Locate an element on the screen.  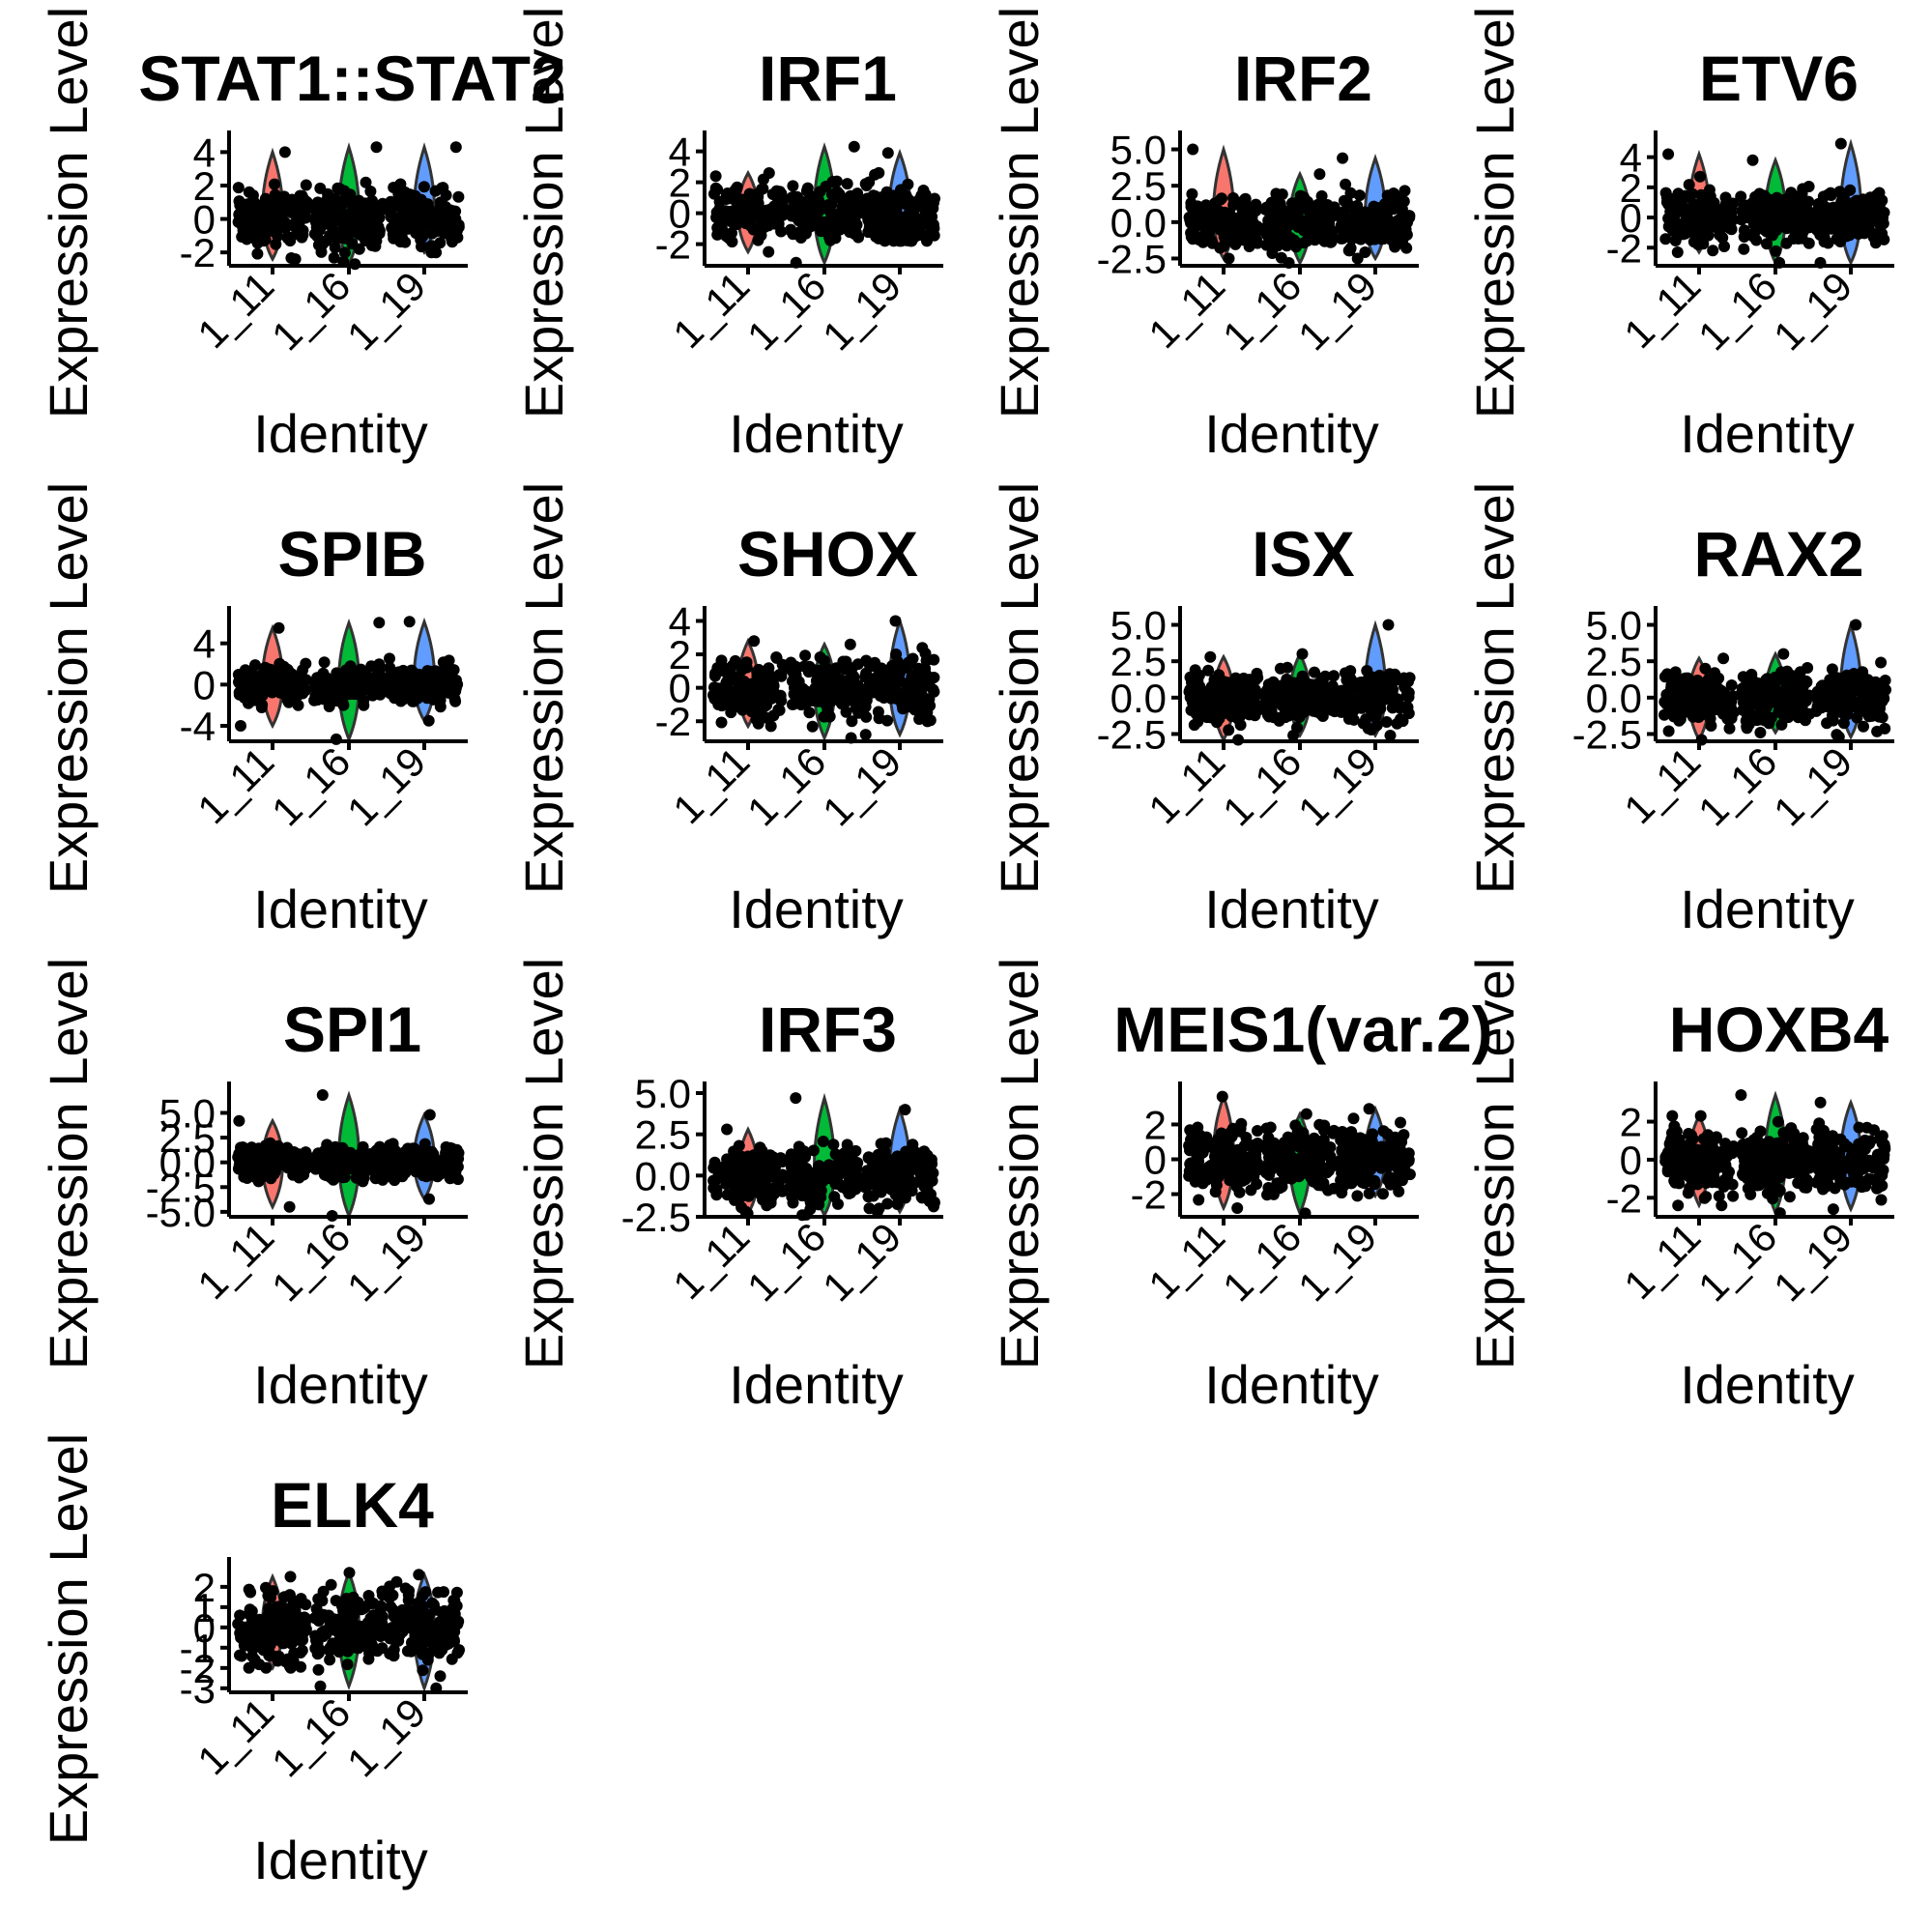
panel-title: IRF1 is located at coordinates (828, 78).